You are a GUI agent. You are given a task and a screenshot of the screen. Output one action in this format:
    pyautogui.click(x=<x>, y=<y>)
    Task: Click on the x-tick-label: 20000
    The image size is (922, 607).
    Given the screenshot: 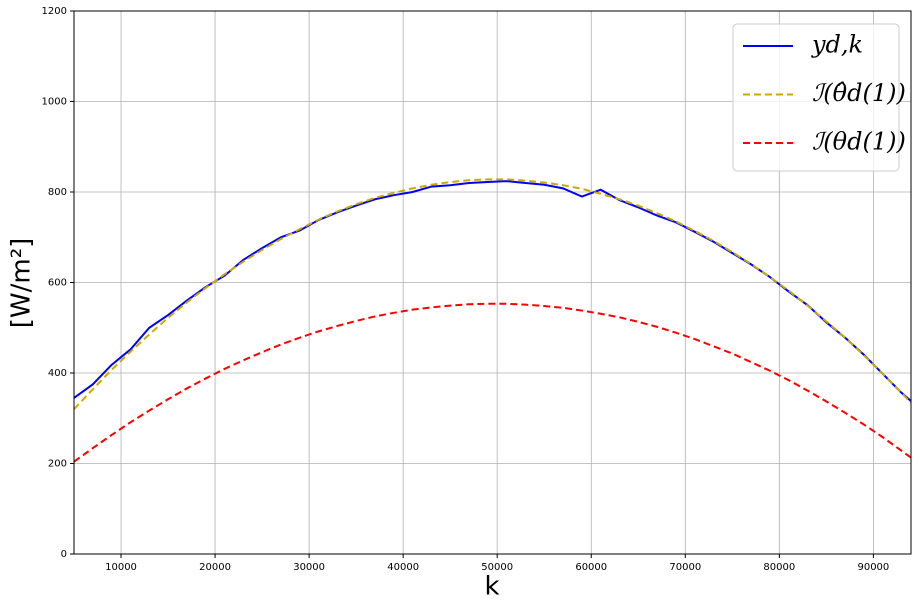 What is the action you would take?
    pyautogui.click(x=215, y=567)
    